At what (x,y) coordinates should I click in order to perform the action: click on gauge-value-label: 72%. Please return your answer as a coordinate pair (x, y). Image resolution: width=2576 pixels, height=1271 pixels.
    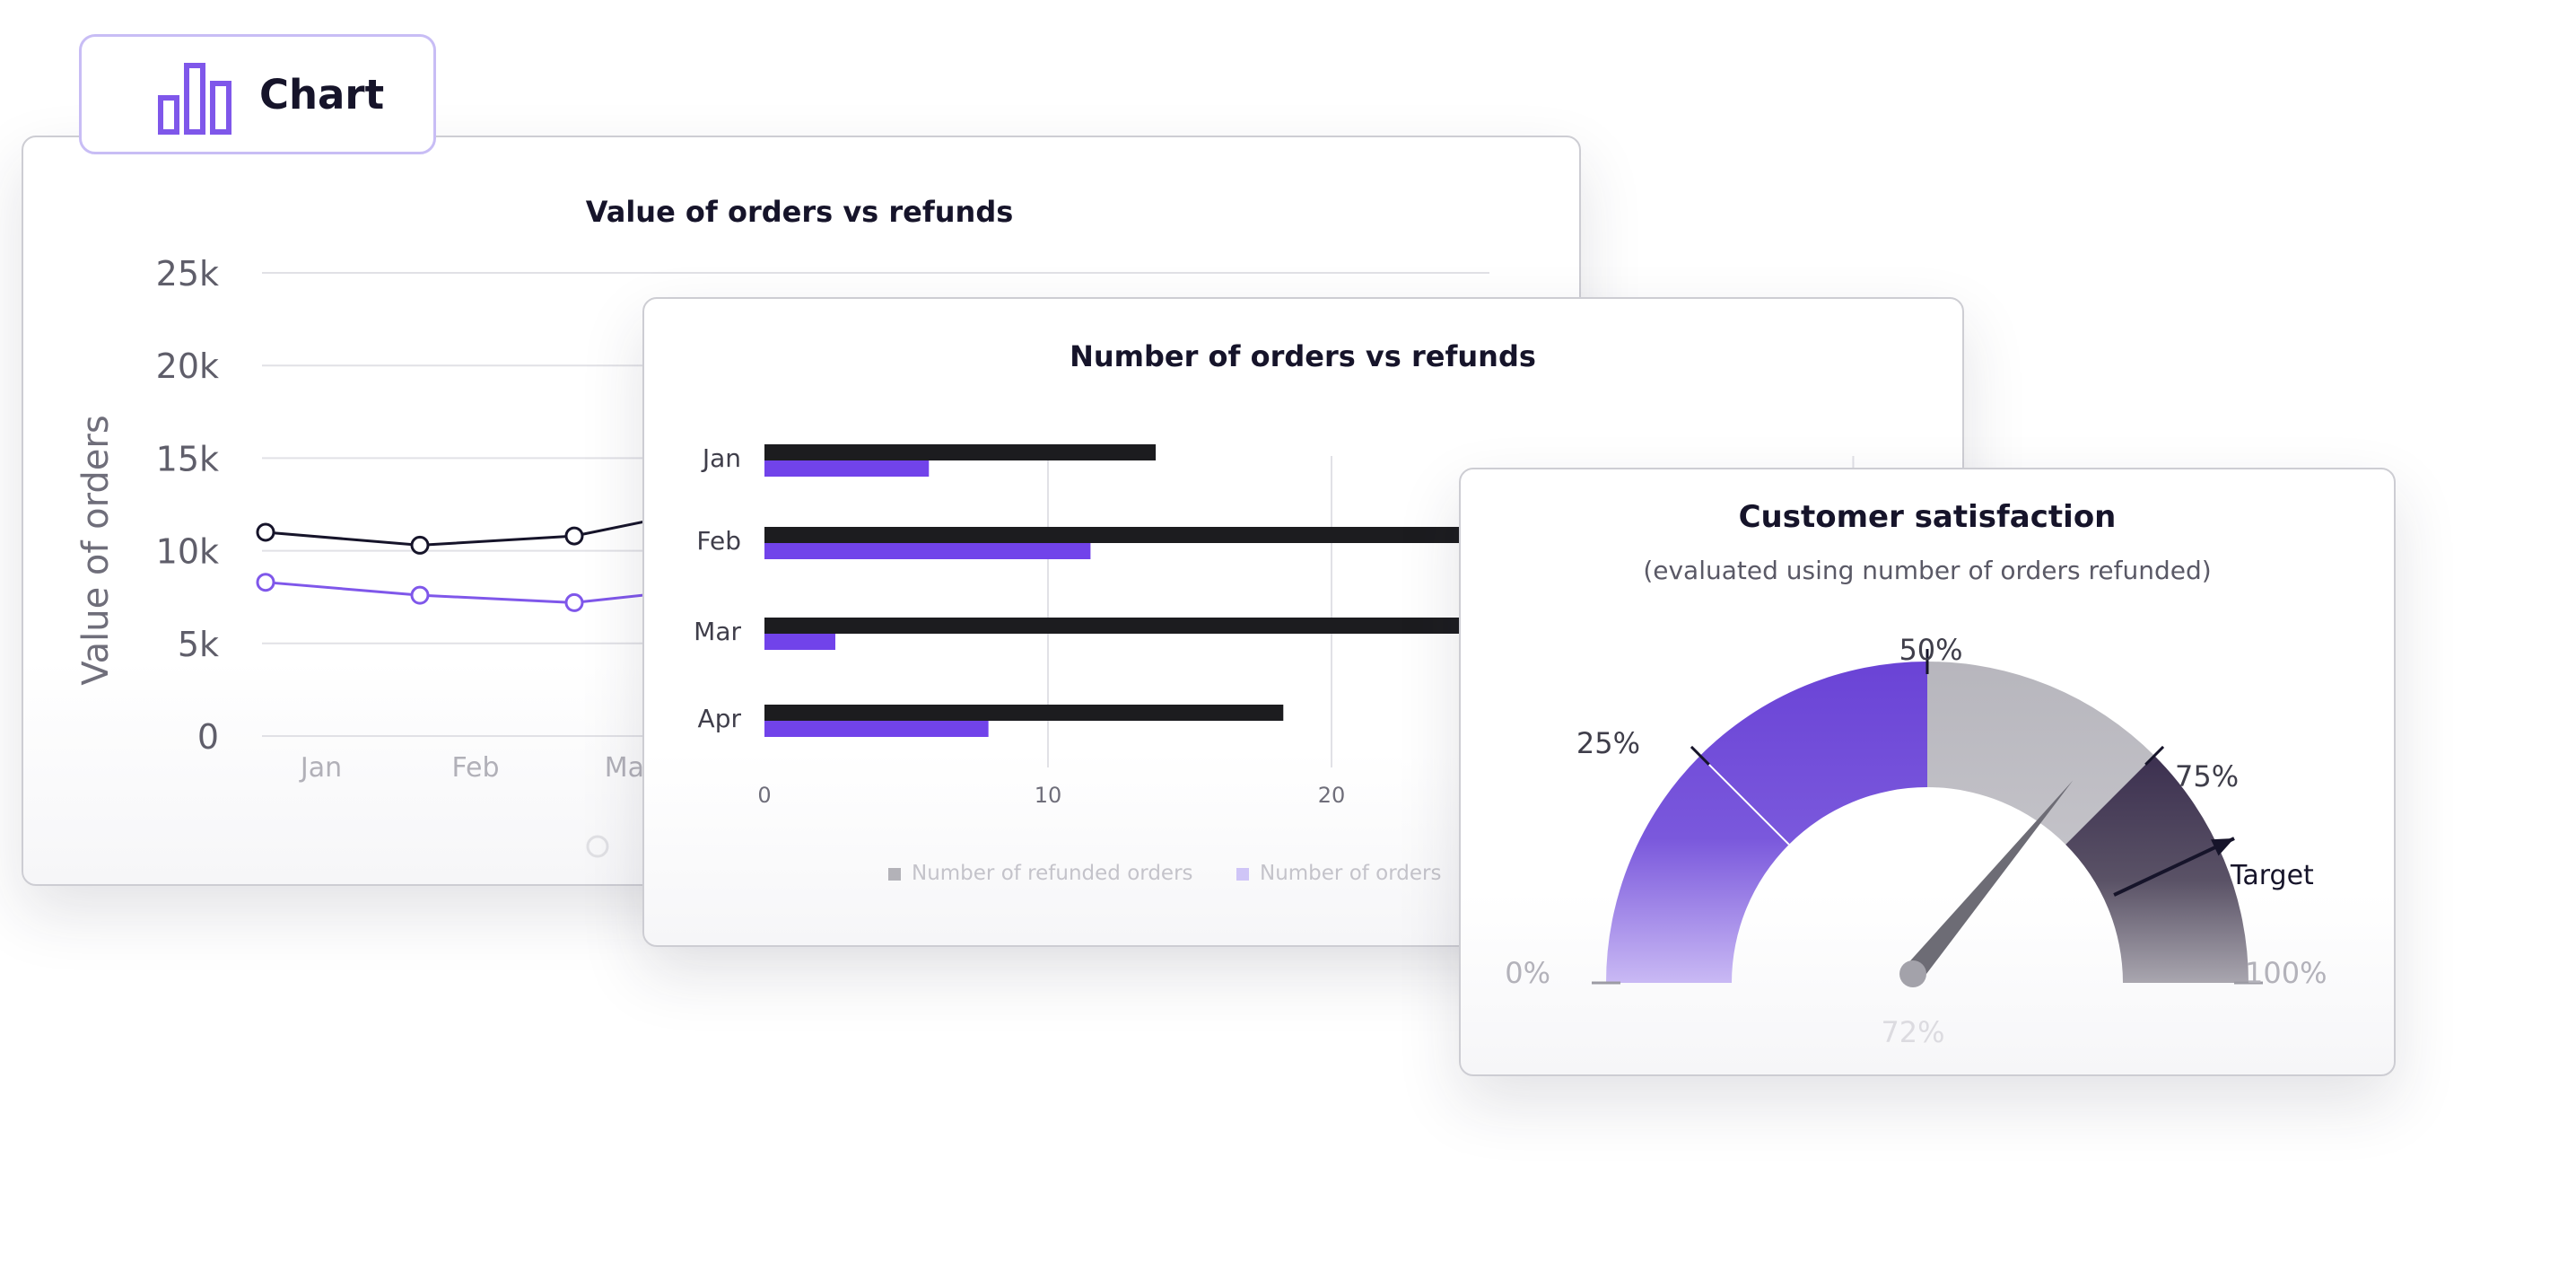
    Looking at the image, I should click on (1913, 1032).